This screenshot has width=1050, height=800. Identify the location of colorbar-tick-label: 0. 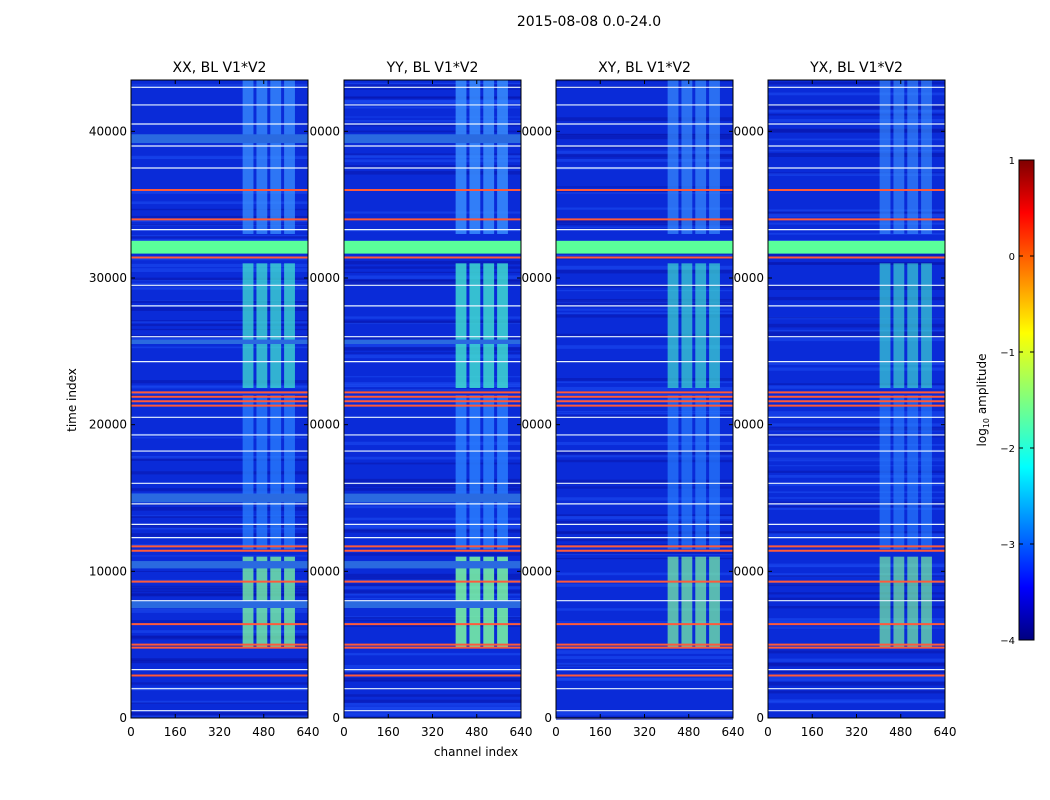
(1012, 257).